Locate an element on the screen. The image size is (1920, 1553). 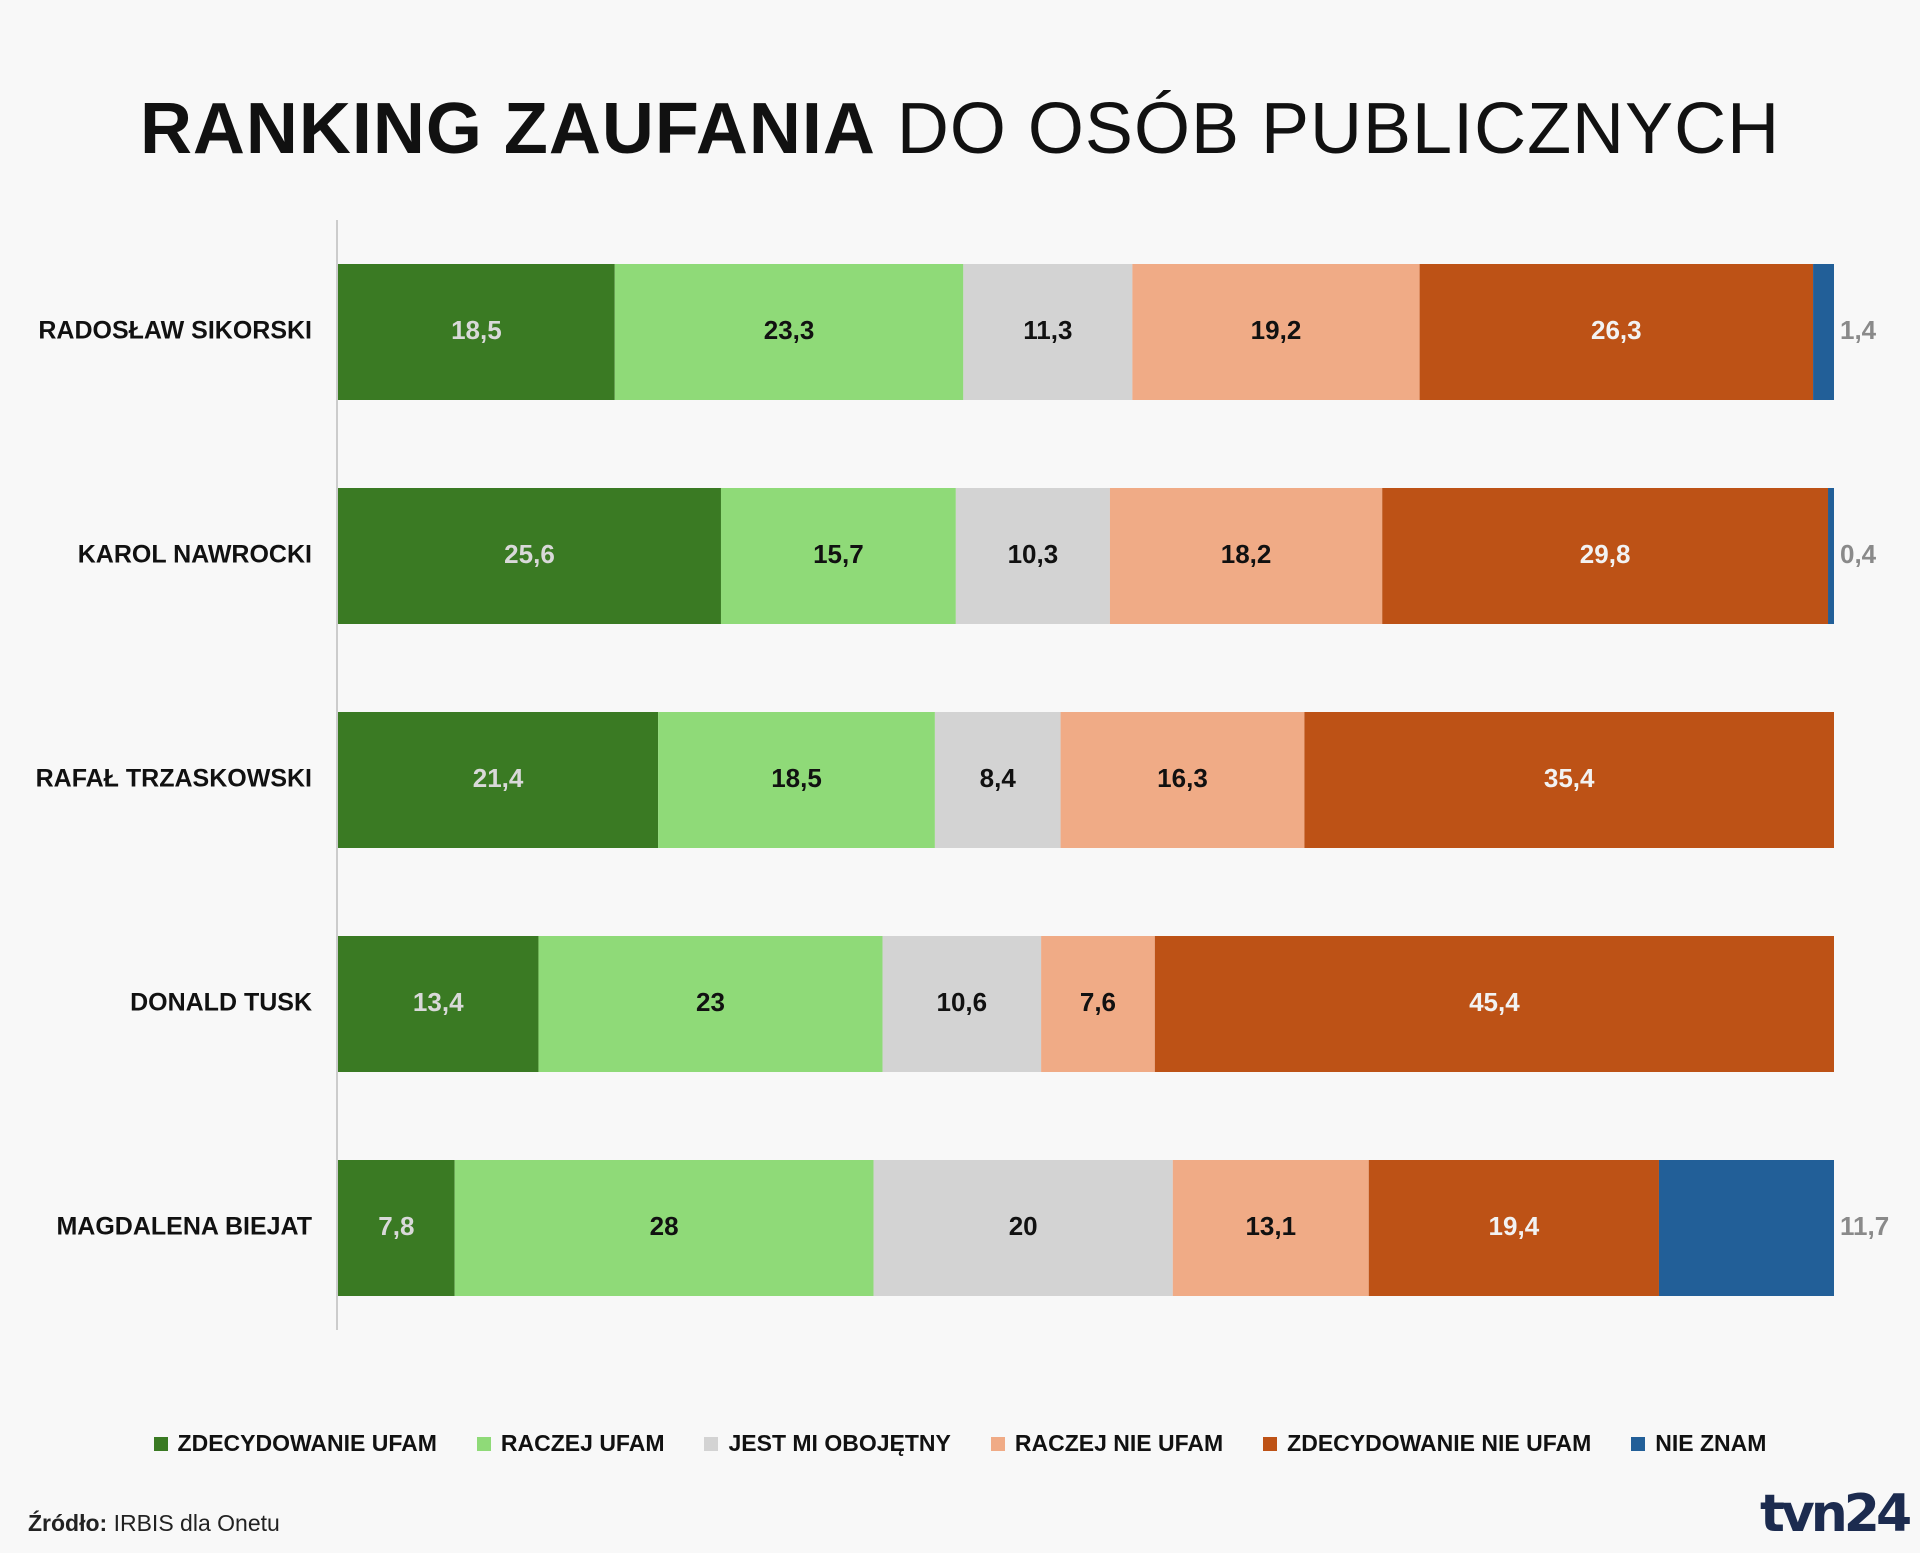
chart-title: RANKING ZAUFANIA DO OSÓB PUBLICZNYCH is located at coordinates (960, 129).